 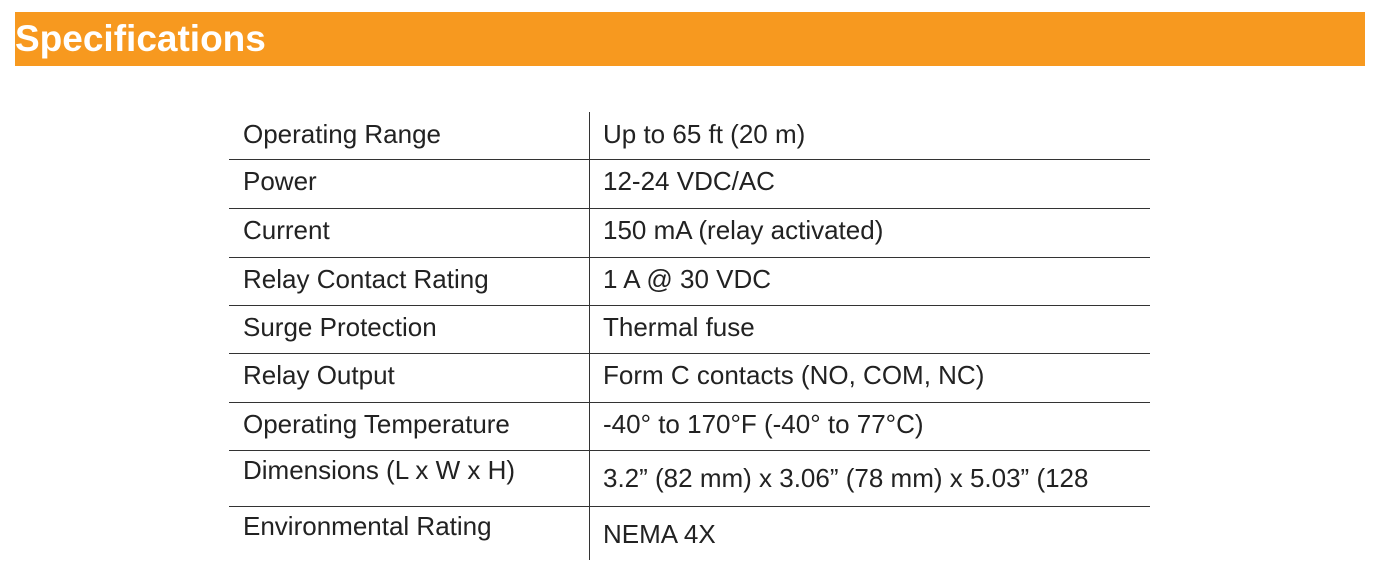 I want to click on spec-label: Surge Protection, so click(x=340, y=327).